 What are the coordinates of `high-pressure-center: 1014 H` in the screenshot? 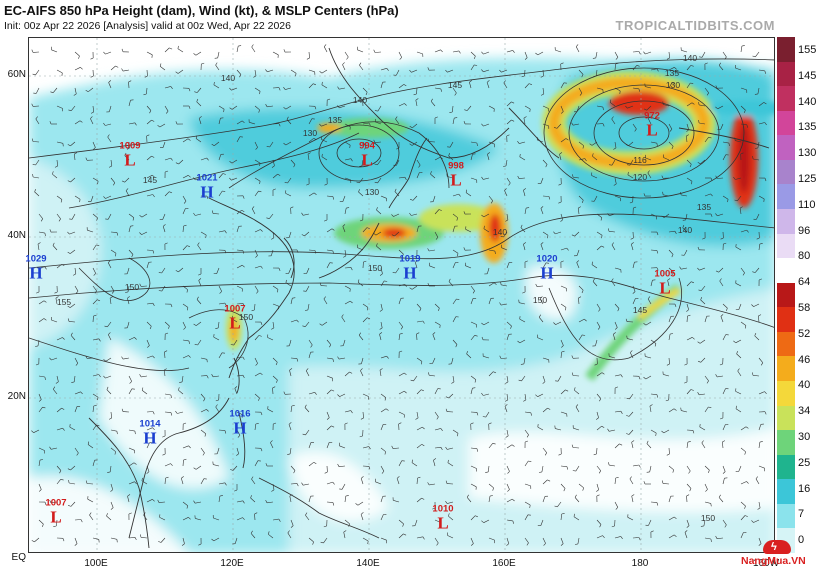 It's located at (149, 433).